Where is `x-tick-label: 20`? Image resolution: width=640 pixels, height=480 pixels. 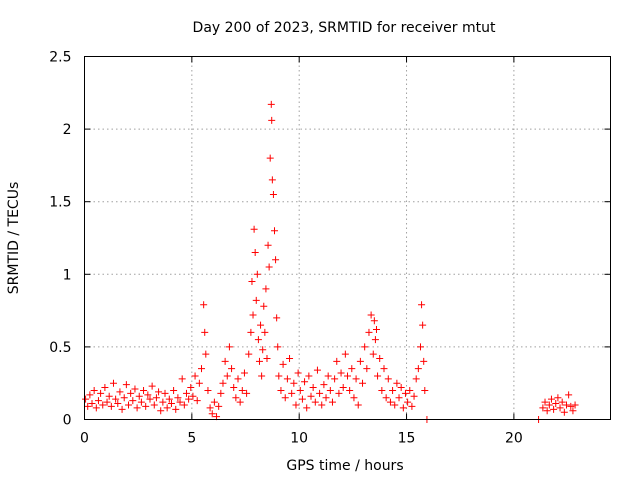 x-tick-label: 20 is located at coordinates (514, 439).